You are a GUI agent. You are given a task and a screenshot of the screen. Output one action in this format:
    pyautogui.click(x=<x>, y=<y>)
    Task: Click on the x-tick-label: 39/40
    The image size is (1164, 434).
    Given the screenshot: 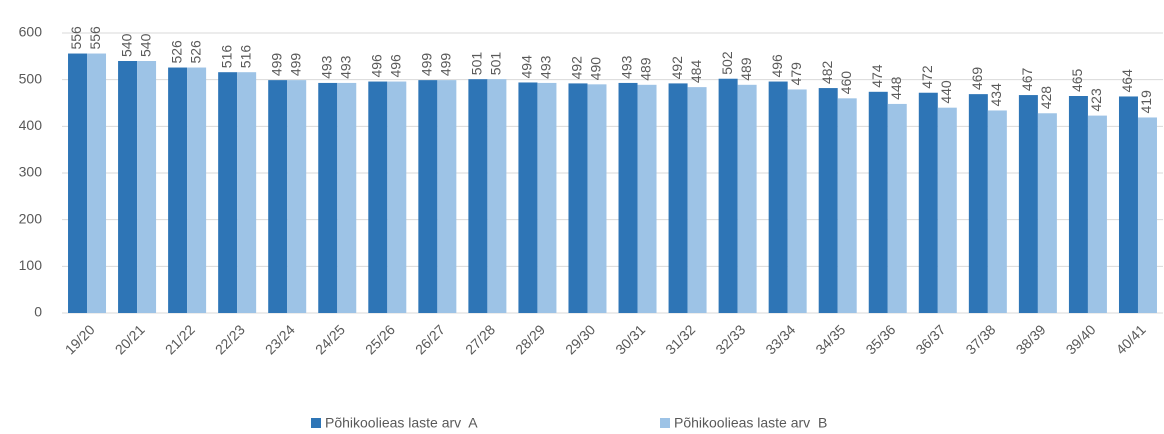 What is the action you would take?
    pyautogui.click(x=1081, y=339)
    